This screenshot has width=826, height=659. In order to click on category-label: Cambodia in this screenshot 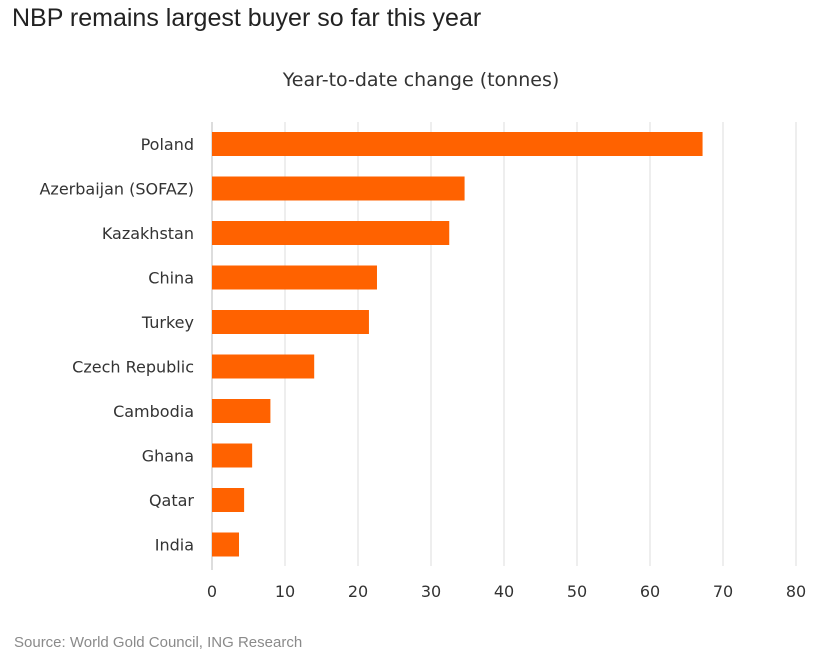, I will do `click(153, 411)`.